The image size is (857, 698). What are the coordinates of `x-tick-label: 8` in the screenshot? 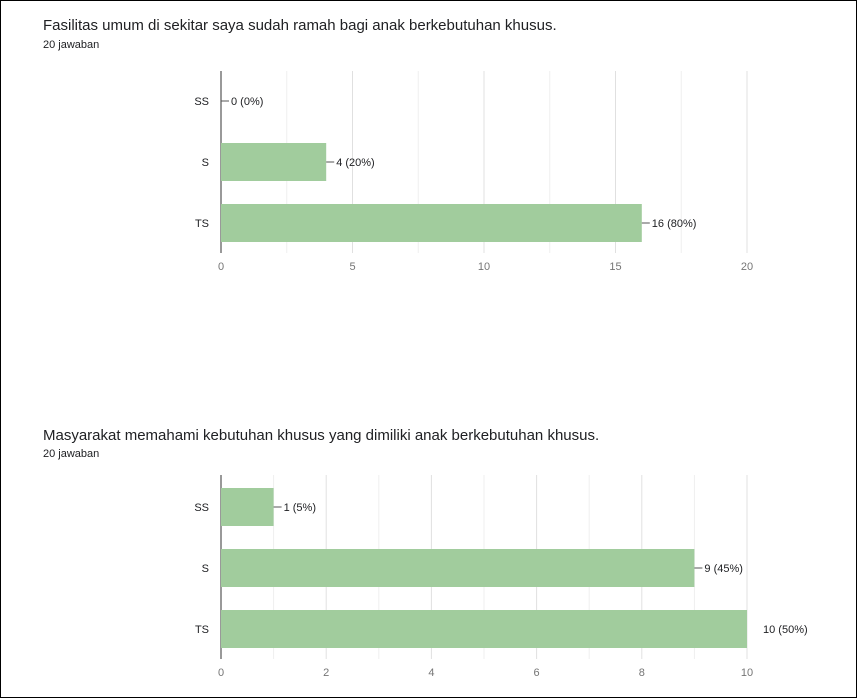 It's located at (642, 673).